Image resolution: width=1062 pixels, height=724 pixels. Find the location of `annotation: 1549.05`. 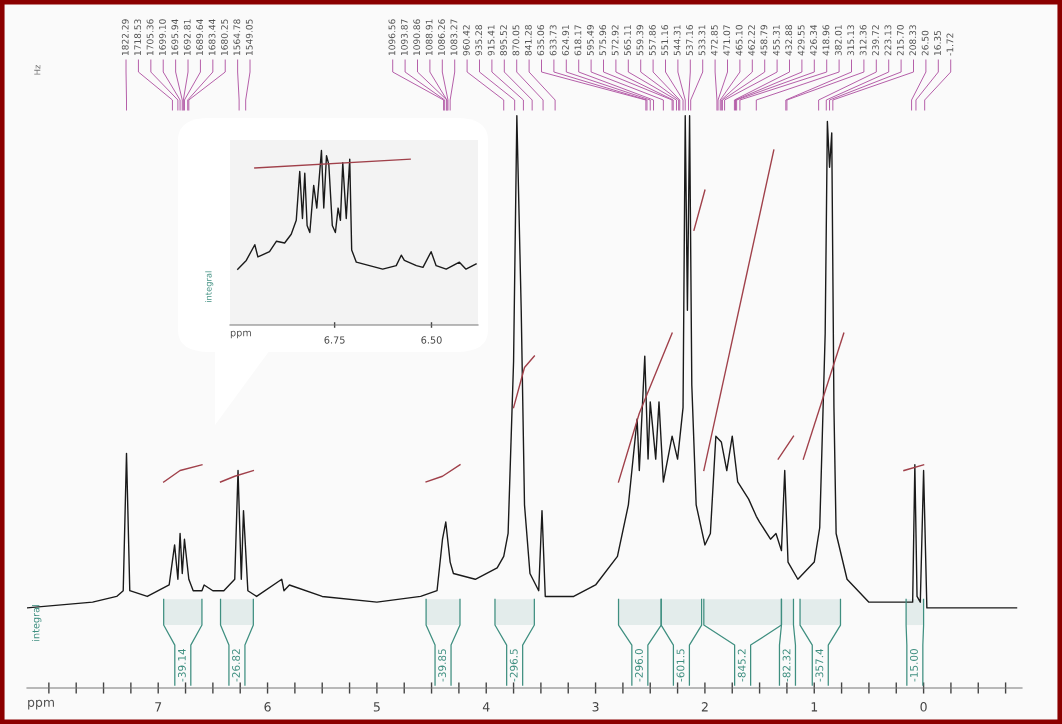

annotation: 1549.05 is located at coordinates (249, 37).